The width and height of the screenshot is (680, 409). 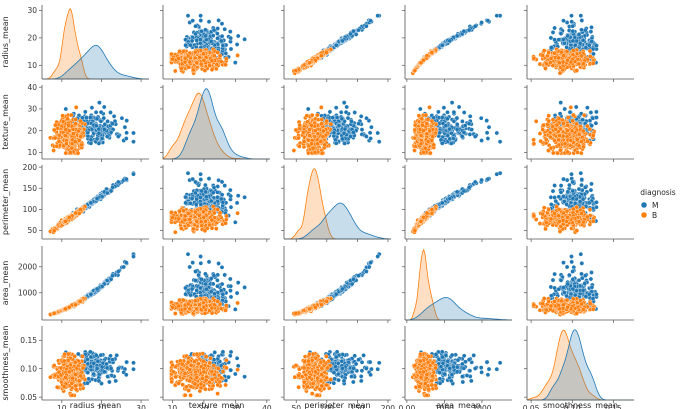 I want to click on panel-radius_mean-vs-perimeter_mean, so click(x=336, y=43).